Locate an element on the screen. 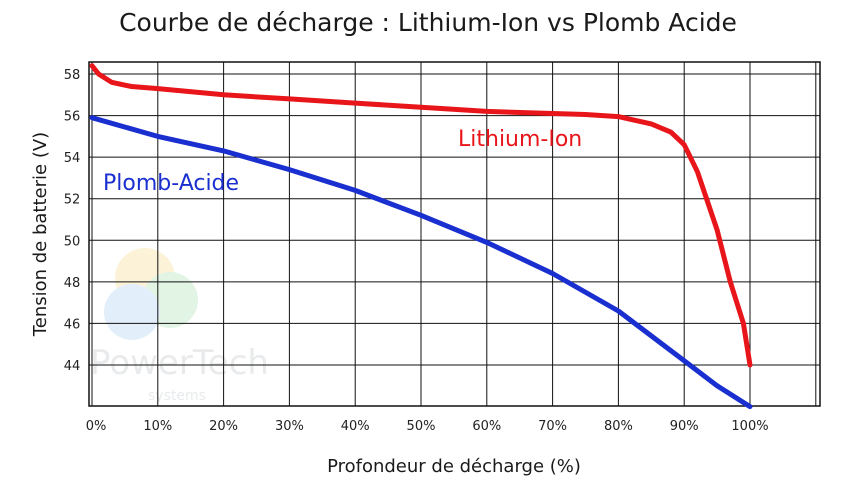 This screenshot has height=488, width=856. annotation-lithium-ion: Lithium-Ion is located at coordinates (520, 139).